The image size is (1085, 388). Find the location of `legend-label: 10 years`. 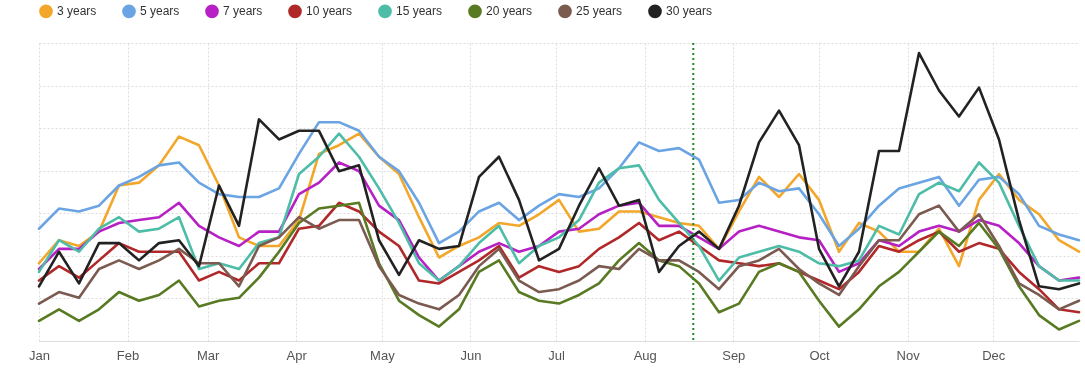

legend-label: 10 years is located at coordinates (329, 11).